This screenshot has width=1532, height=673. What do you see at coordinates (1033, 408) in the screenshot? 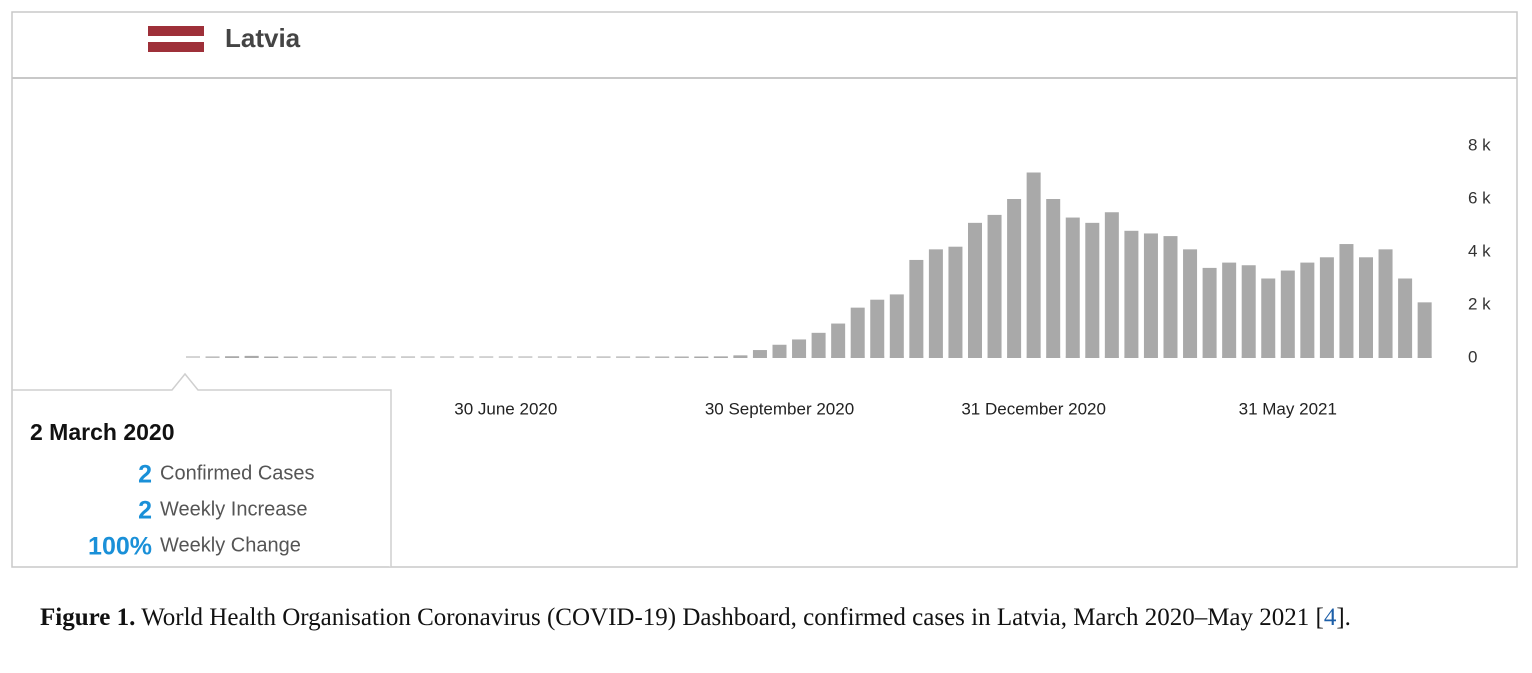
I see `x-tick-label: 31 December 2020` at bounding box center [1033, 408].